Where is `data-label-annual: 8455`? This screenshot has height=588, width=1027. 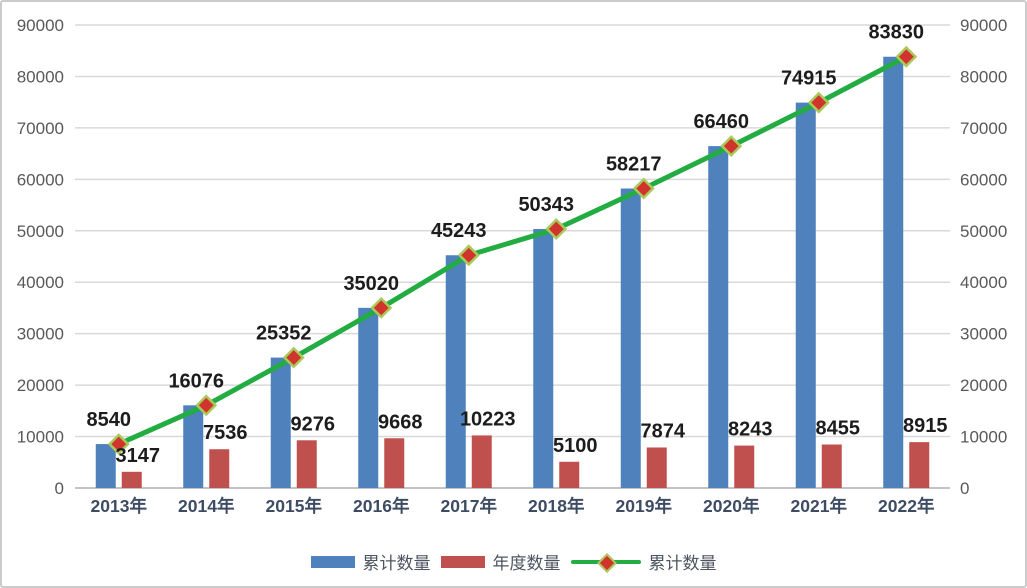
data-label-annual: 8455 is located at coordinates (838, 429).